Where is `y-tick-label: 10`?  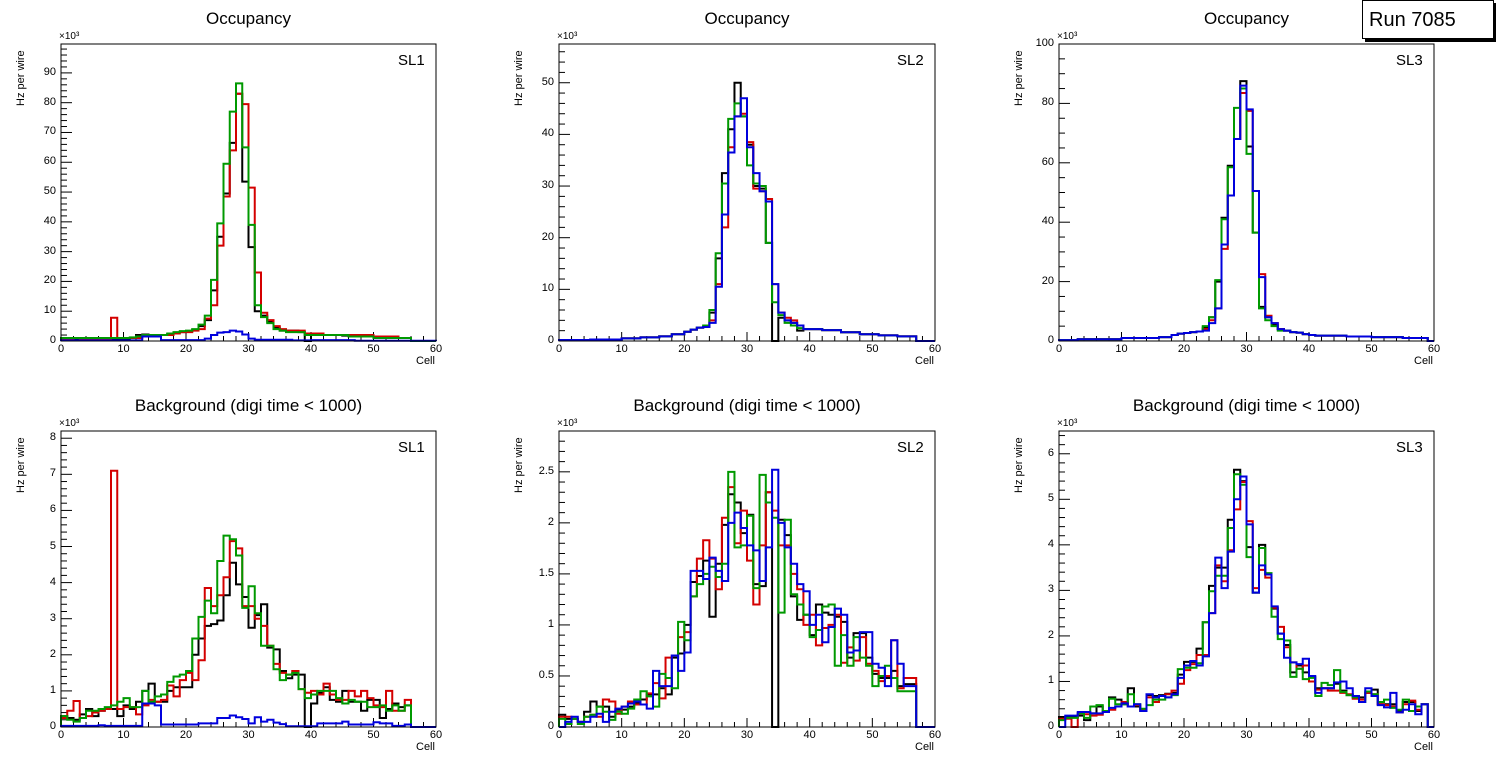
y-tick-label: 10 is located at coordinates (49, 310).